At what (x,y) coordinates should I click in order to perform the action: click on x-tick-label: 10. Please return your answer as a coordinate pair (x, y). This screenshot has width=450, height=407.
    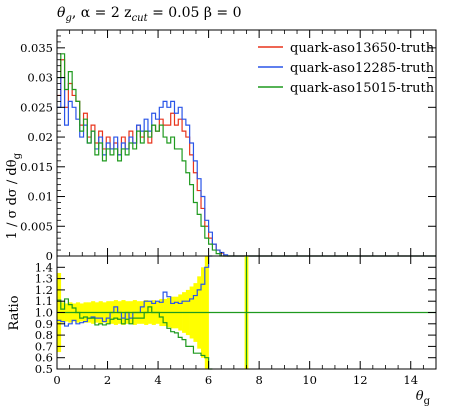
    Looking at the image, I should click on (309, 380).